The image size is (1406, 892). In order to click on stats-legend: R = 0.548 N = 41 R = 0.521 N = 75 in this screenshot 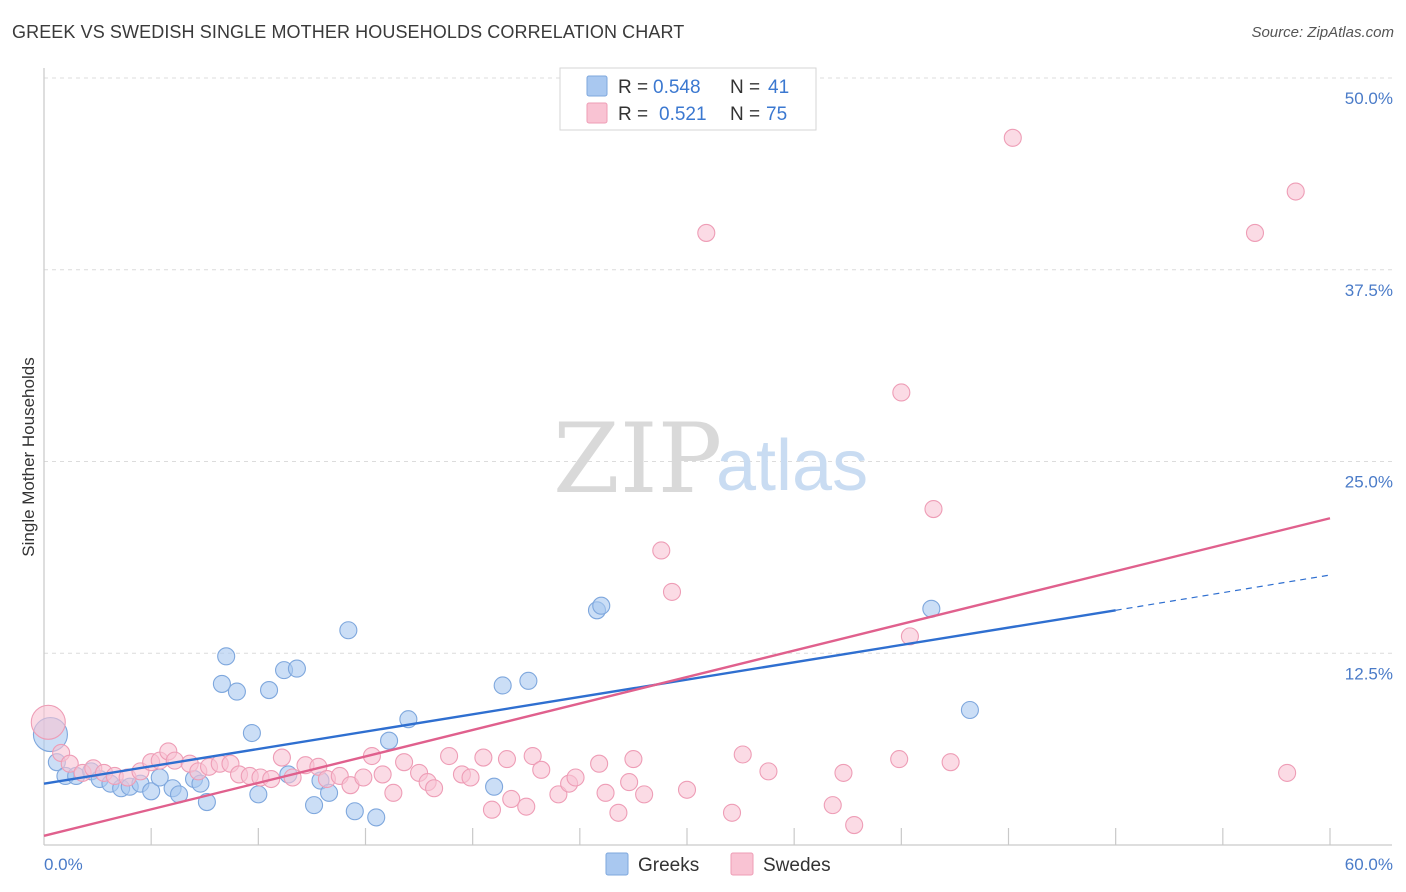, I will do `click(688, 99)`.